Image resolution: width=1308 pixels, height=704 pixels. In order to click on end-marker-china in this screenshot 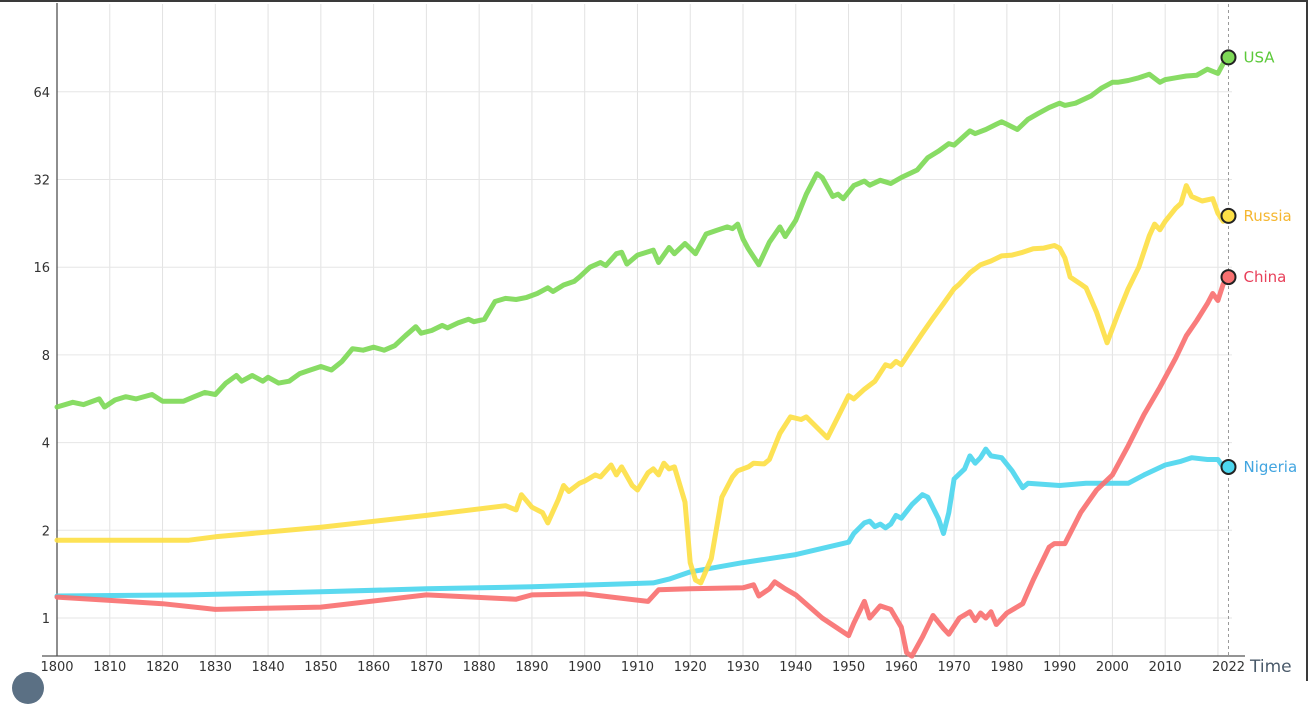, I will do `click(1228, 277)`.